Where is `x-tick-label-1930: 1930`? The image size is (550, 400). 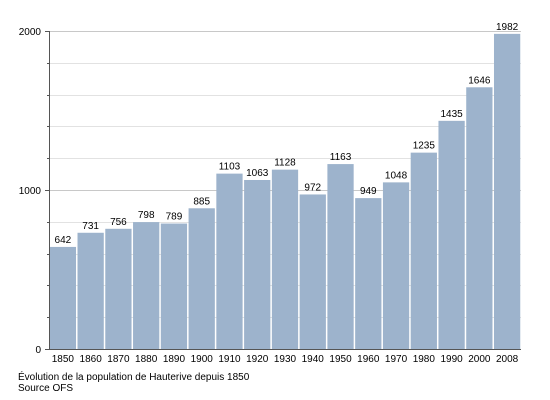
x-tick-label-1930: 1930 is located at coordinates (285, 359).